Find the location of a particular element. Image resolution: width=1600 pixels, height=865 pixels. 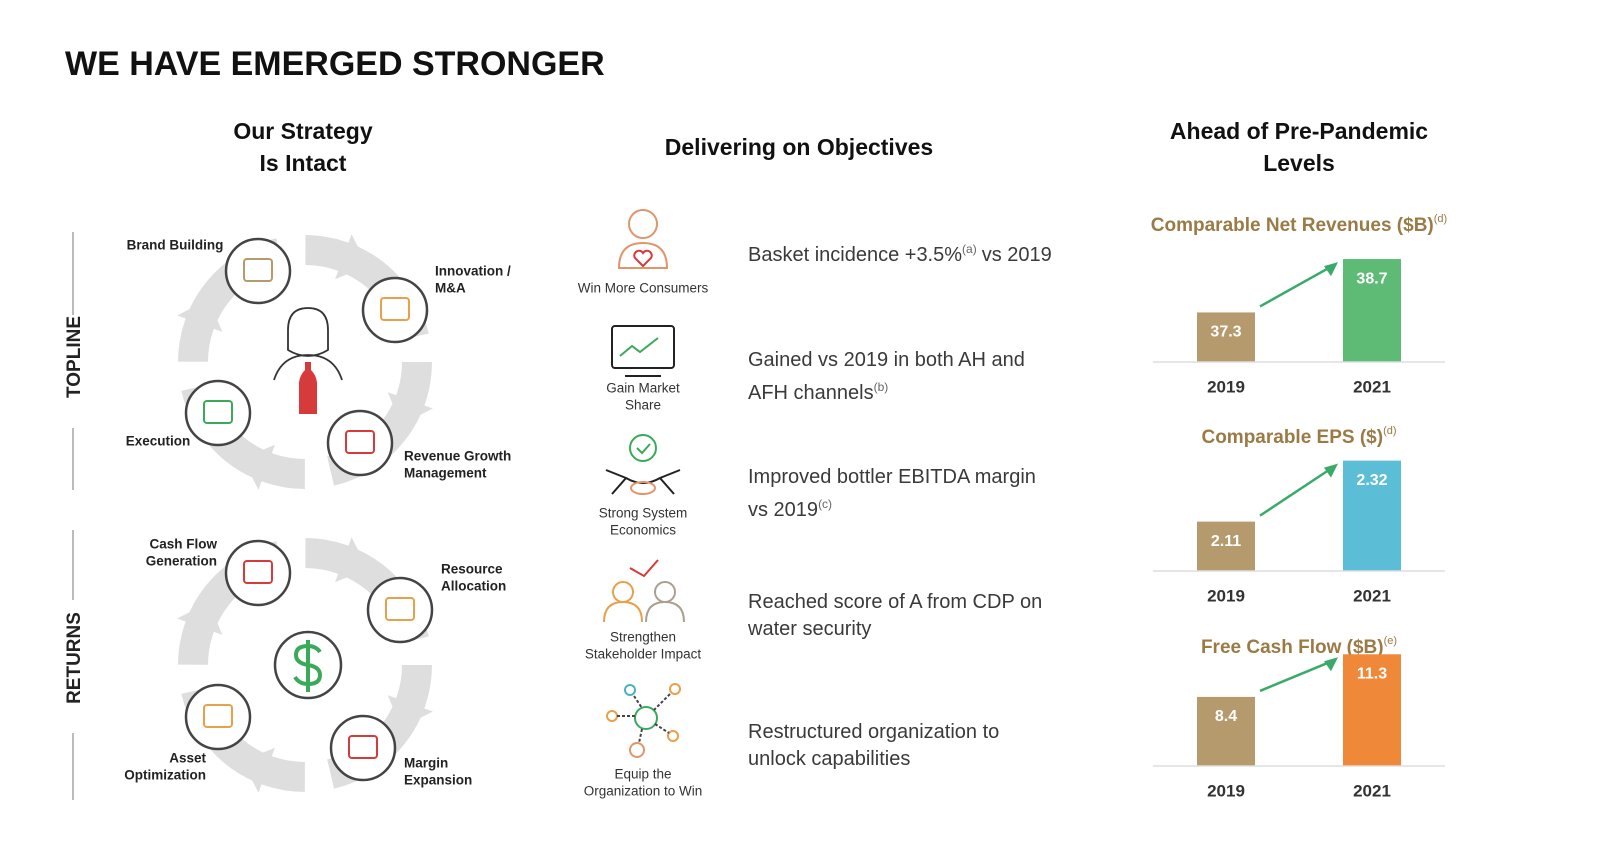

objective-icon-label: Share is located at coordinates (643, 405).